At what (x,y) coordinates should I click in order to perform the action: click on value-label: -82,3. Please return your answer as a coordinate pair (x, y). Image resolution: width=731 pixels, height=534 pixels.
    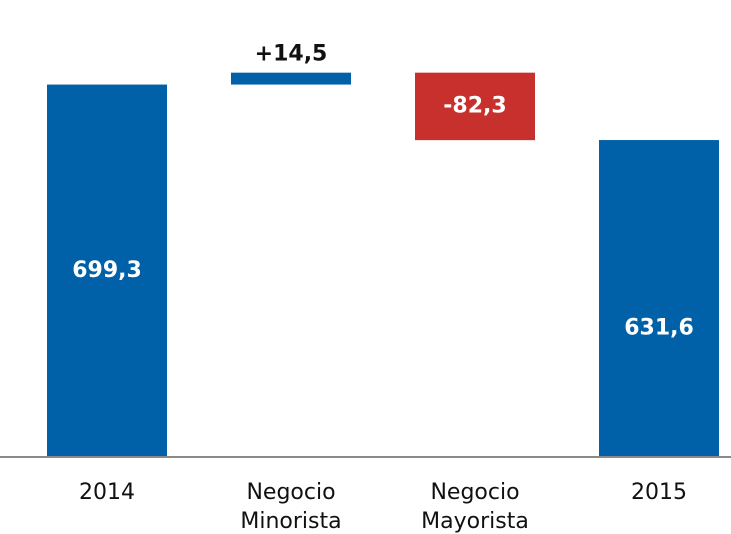
    Looking at the image, I should click on (474, 105).